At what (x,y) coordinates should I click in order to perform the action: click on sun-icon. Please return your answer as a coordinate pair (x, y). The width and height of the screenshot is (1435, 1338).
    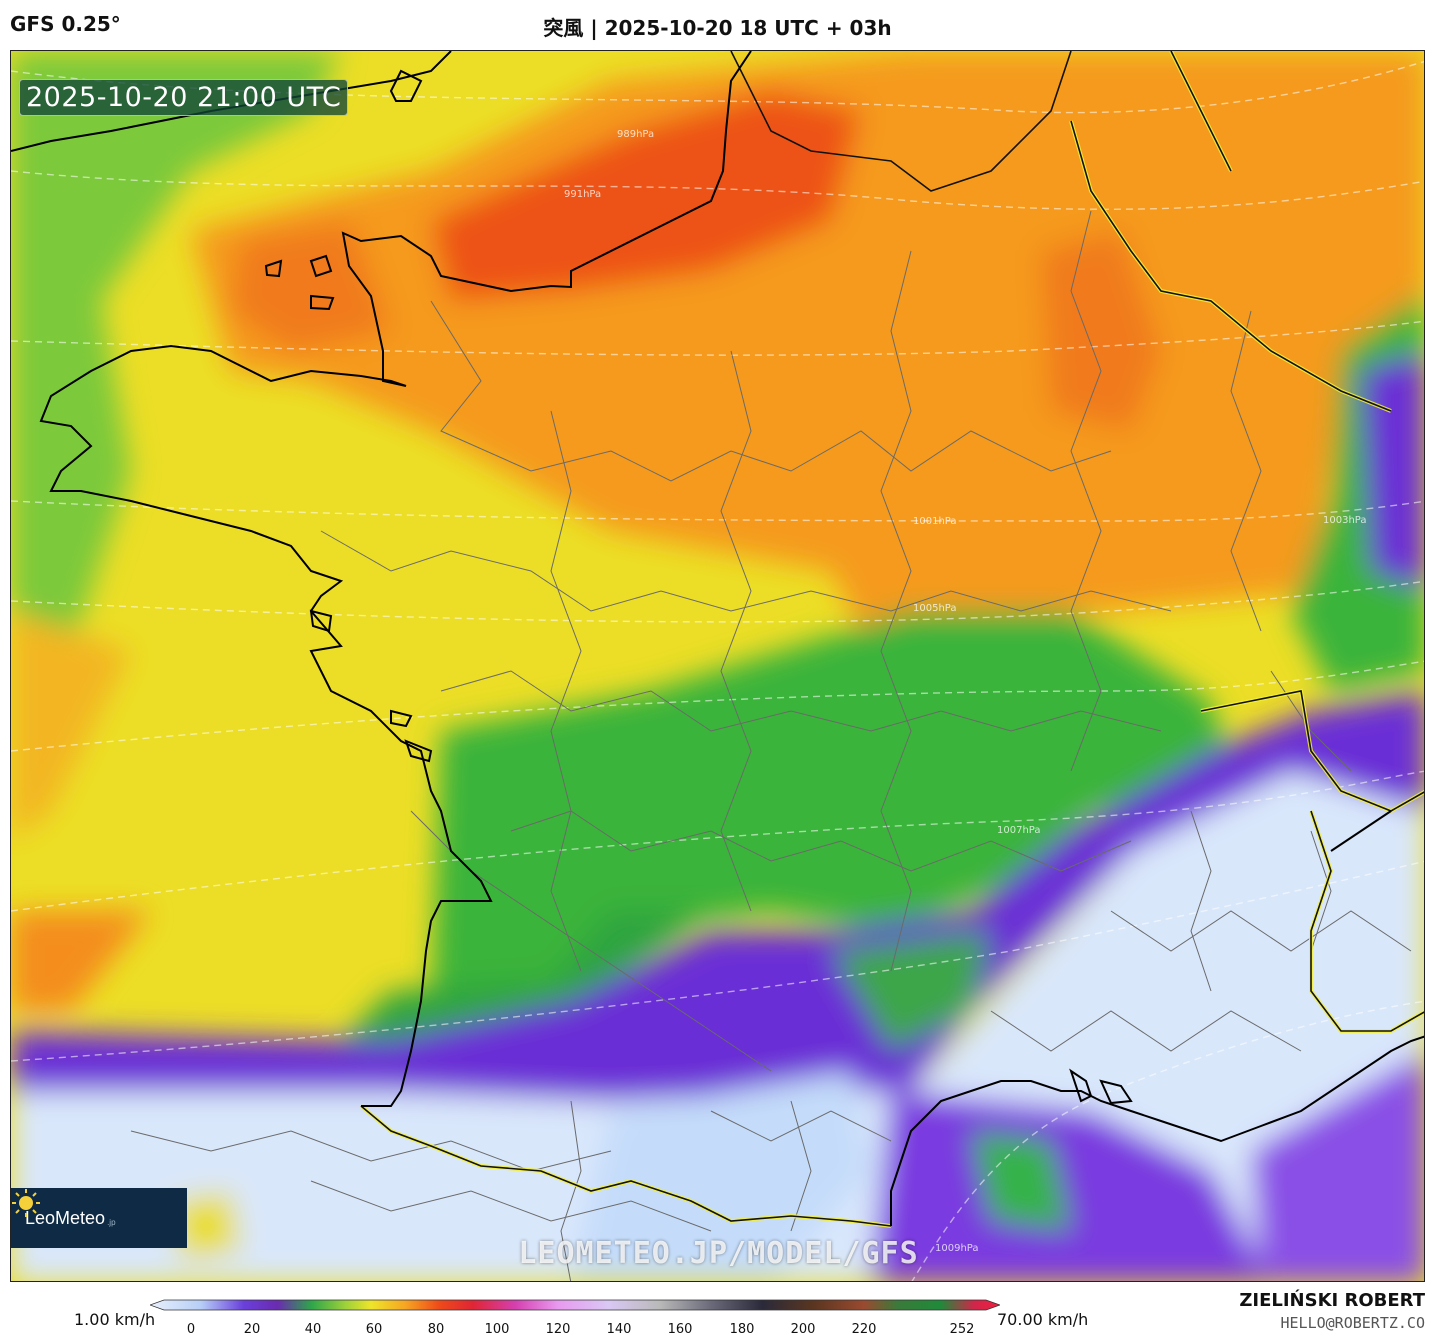
    Looking at the image, I should click on (26, 1203).